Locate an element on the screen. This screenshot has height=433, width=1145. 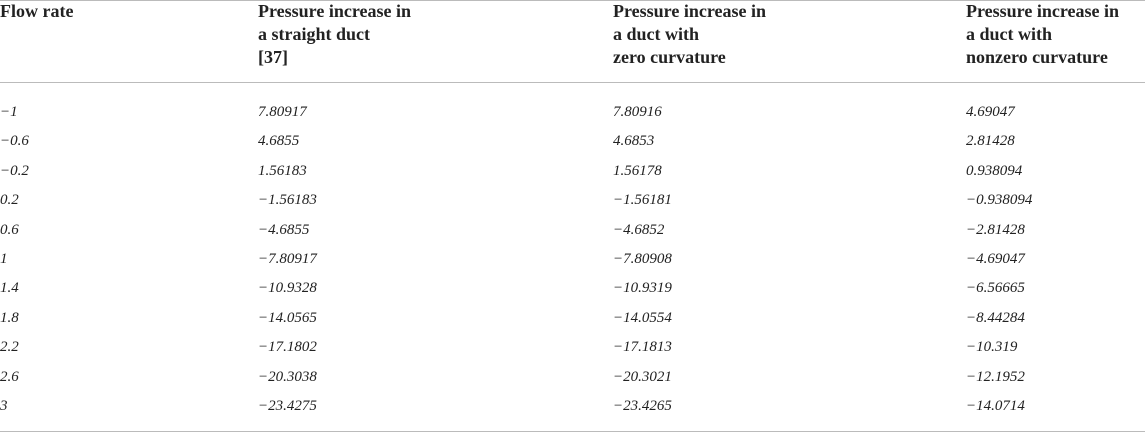
table-cell: −23.4275 is located at coordinates (287, 406).